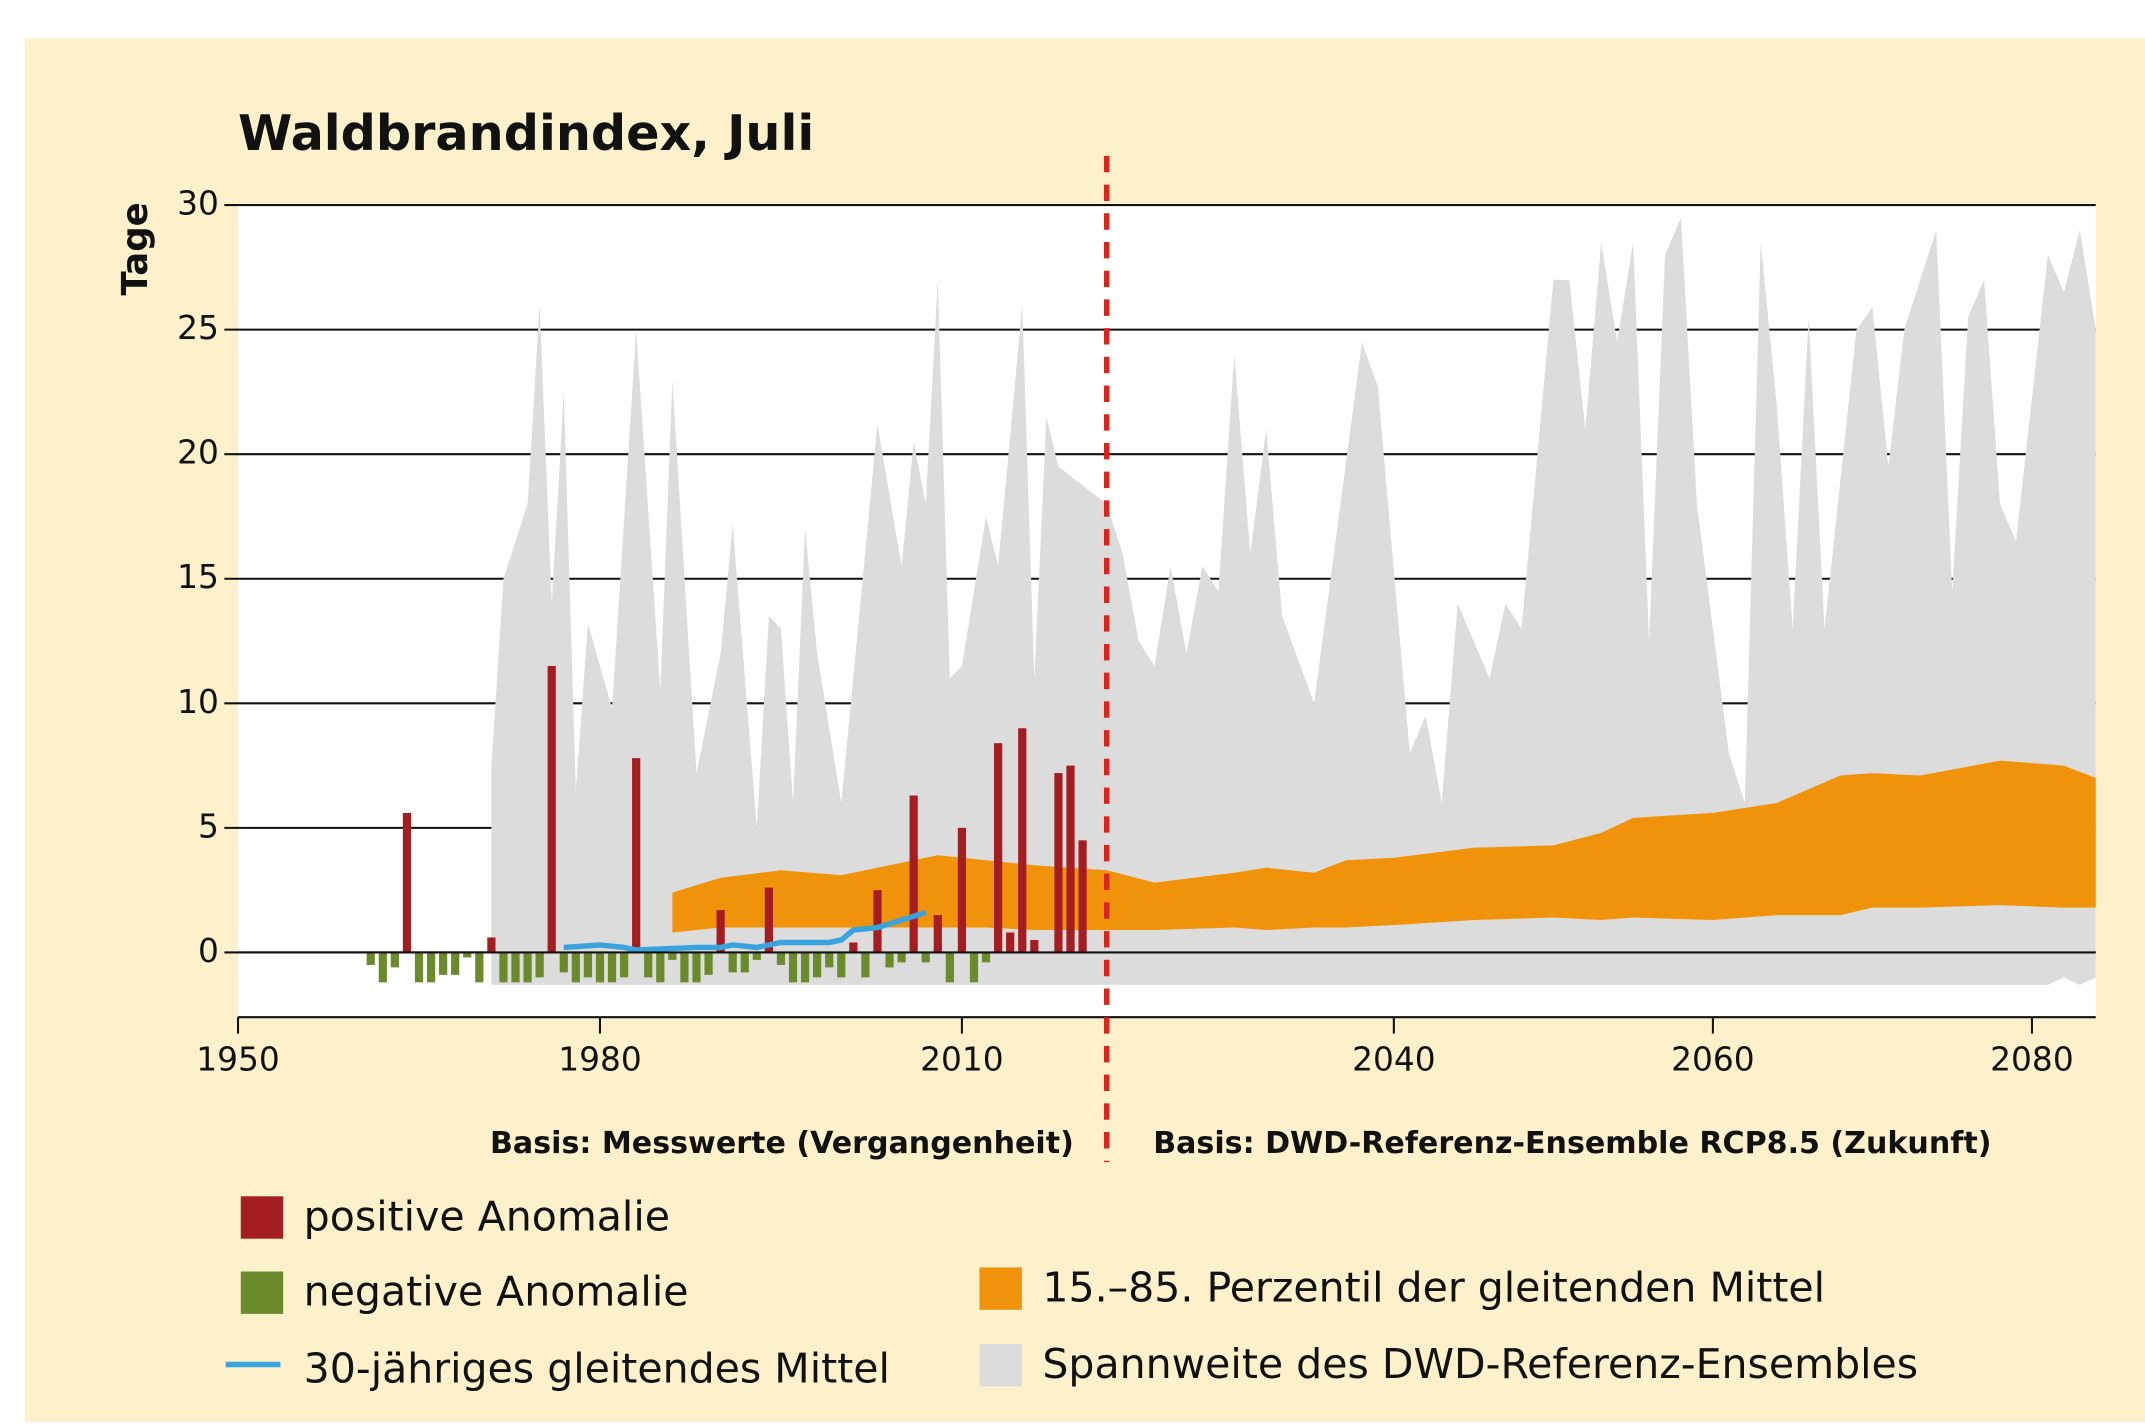 The image size is (2145, 1426). What do you see at coordinates (238, 1059) in the screenshot?
I see `x-tick-label: 1950` at bounding box center [238, 1059].